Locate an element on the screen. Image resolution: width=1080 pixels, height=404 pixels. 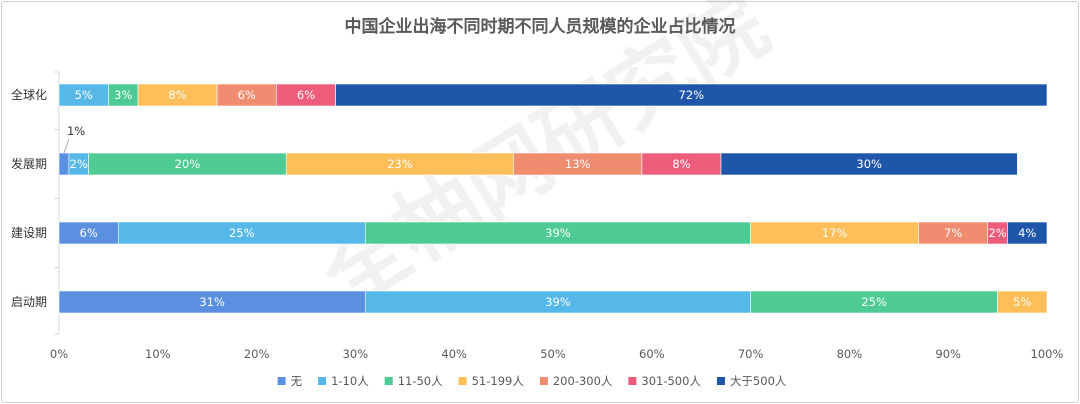
legend-label: 1-10人 is located at coordinates (350, 381).